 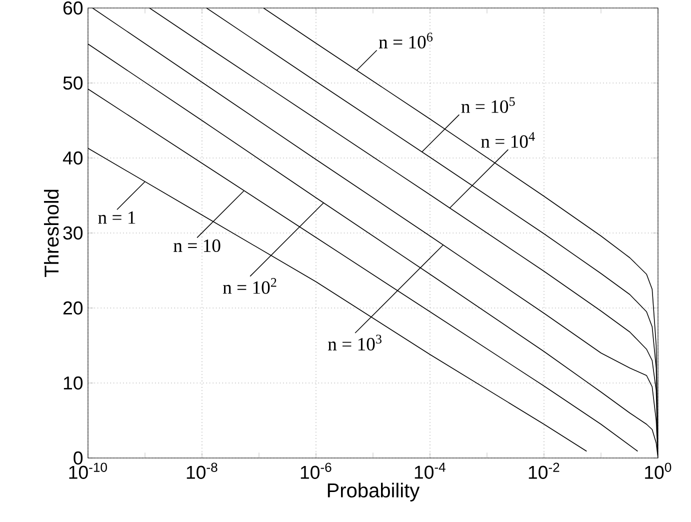 What do you see at coordinates (73, 83) in the screenshot?
I see `y-tick-label: 50` at bounding box center [73, 83].